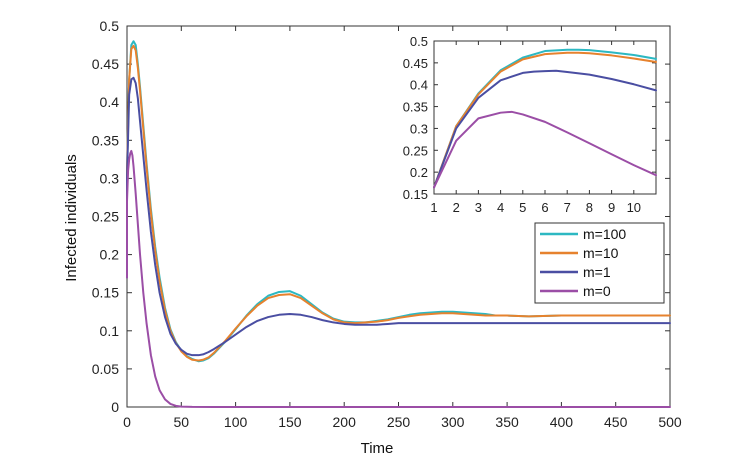 Image resolution: width=742 pixels, height=473 pixels. I want to click on main-x-tick-label: 400, so click(562, 422).